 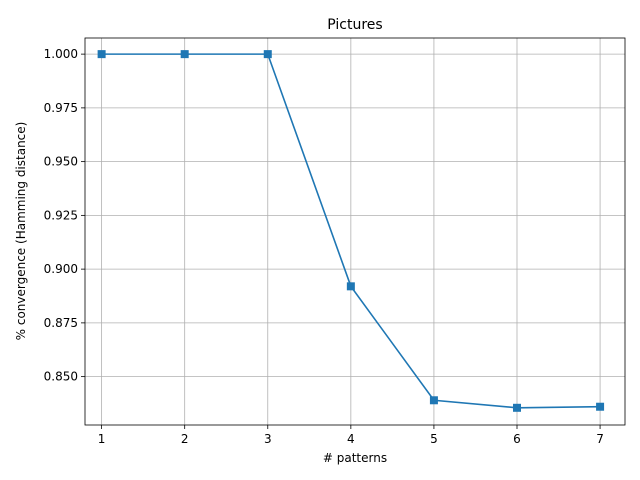 I want to click on y-tick-label: 1.000, so click(x=61, y=54).